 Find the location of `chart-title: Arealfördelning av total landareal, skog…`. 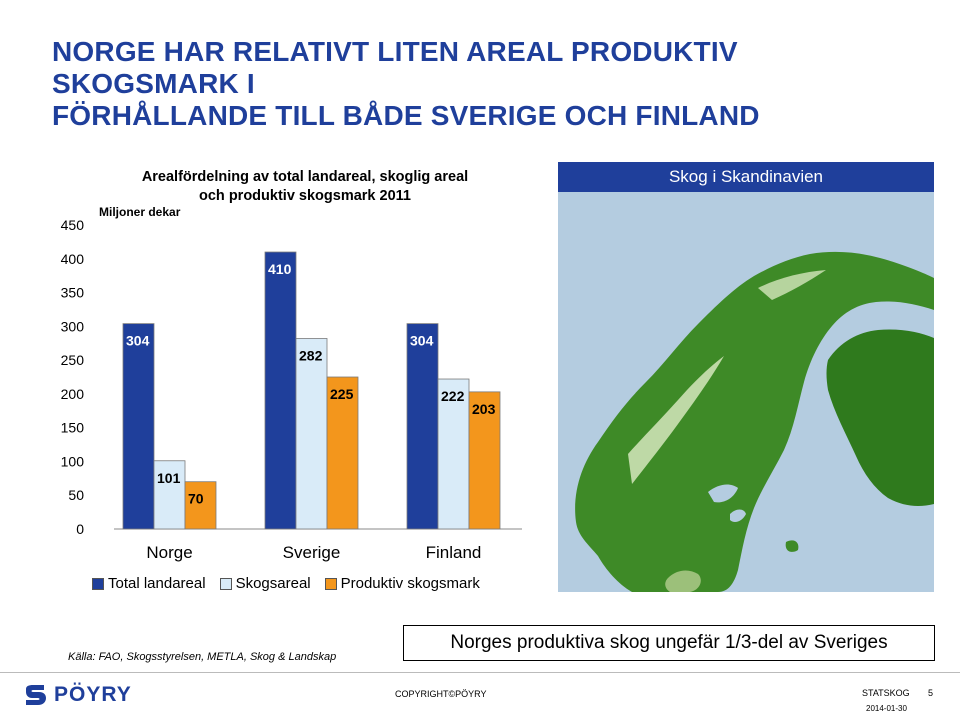

chart-title: Arealfördelning av total landareal, skog… is located at coordinates (305, 187).